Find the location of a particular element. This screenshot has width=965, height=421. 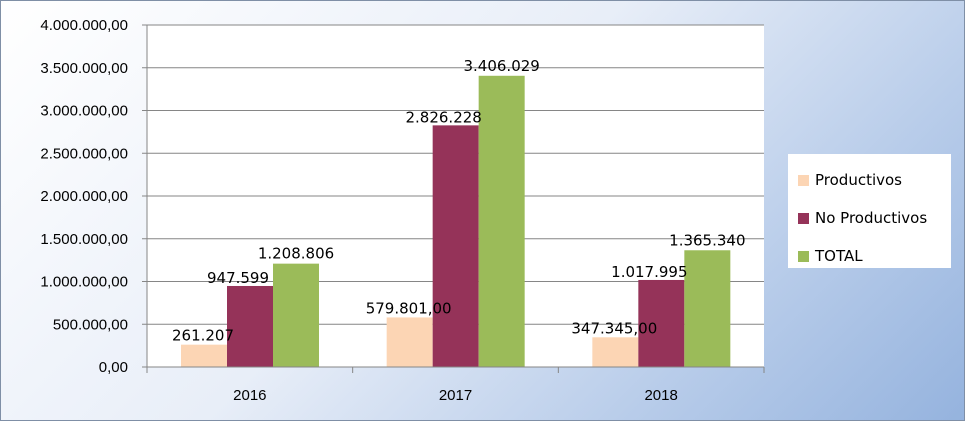

y-tick-label: 1.500.000,00 is located at coordinates (84, 239).